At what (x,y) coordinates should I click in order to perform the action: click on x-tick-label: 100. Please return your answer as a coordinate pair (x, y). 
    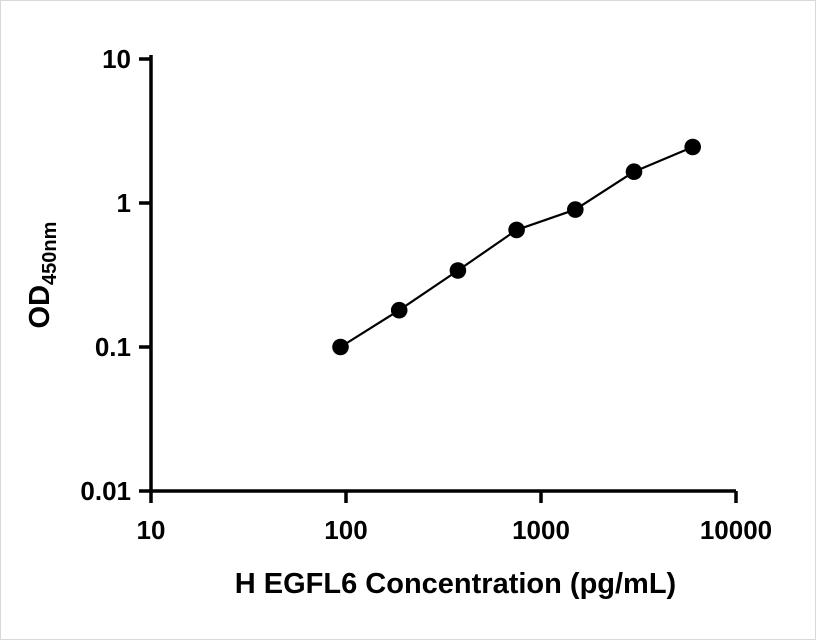
    Looking at the image, I should click on (345, 530).